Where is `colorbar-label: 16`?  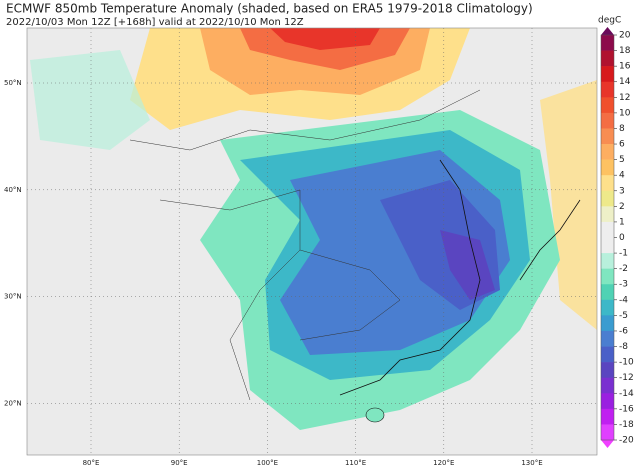
colorbar-label: 16 is located at coordinates (625, 67).